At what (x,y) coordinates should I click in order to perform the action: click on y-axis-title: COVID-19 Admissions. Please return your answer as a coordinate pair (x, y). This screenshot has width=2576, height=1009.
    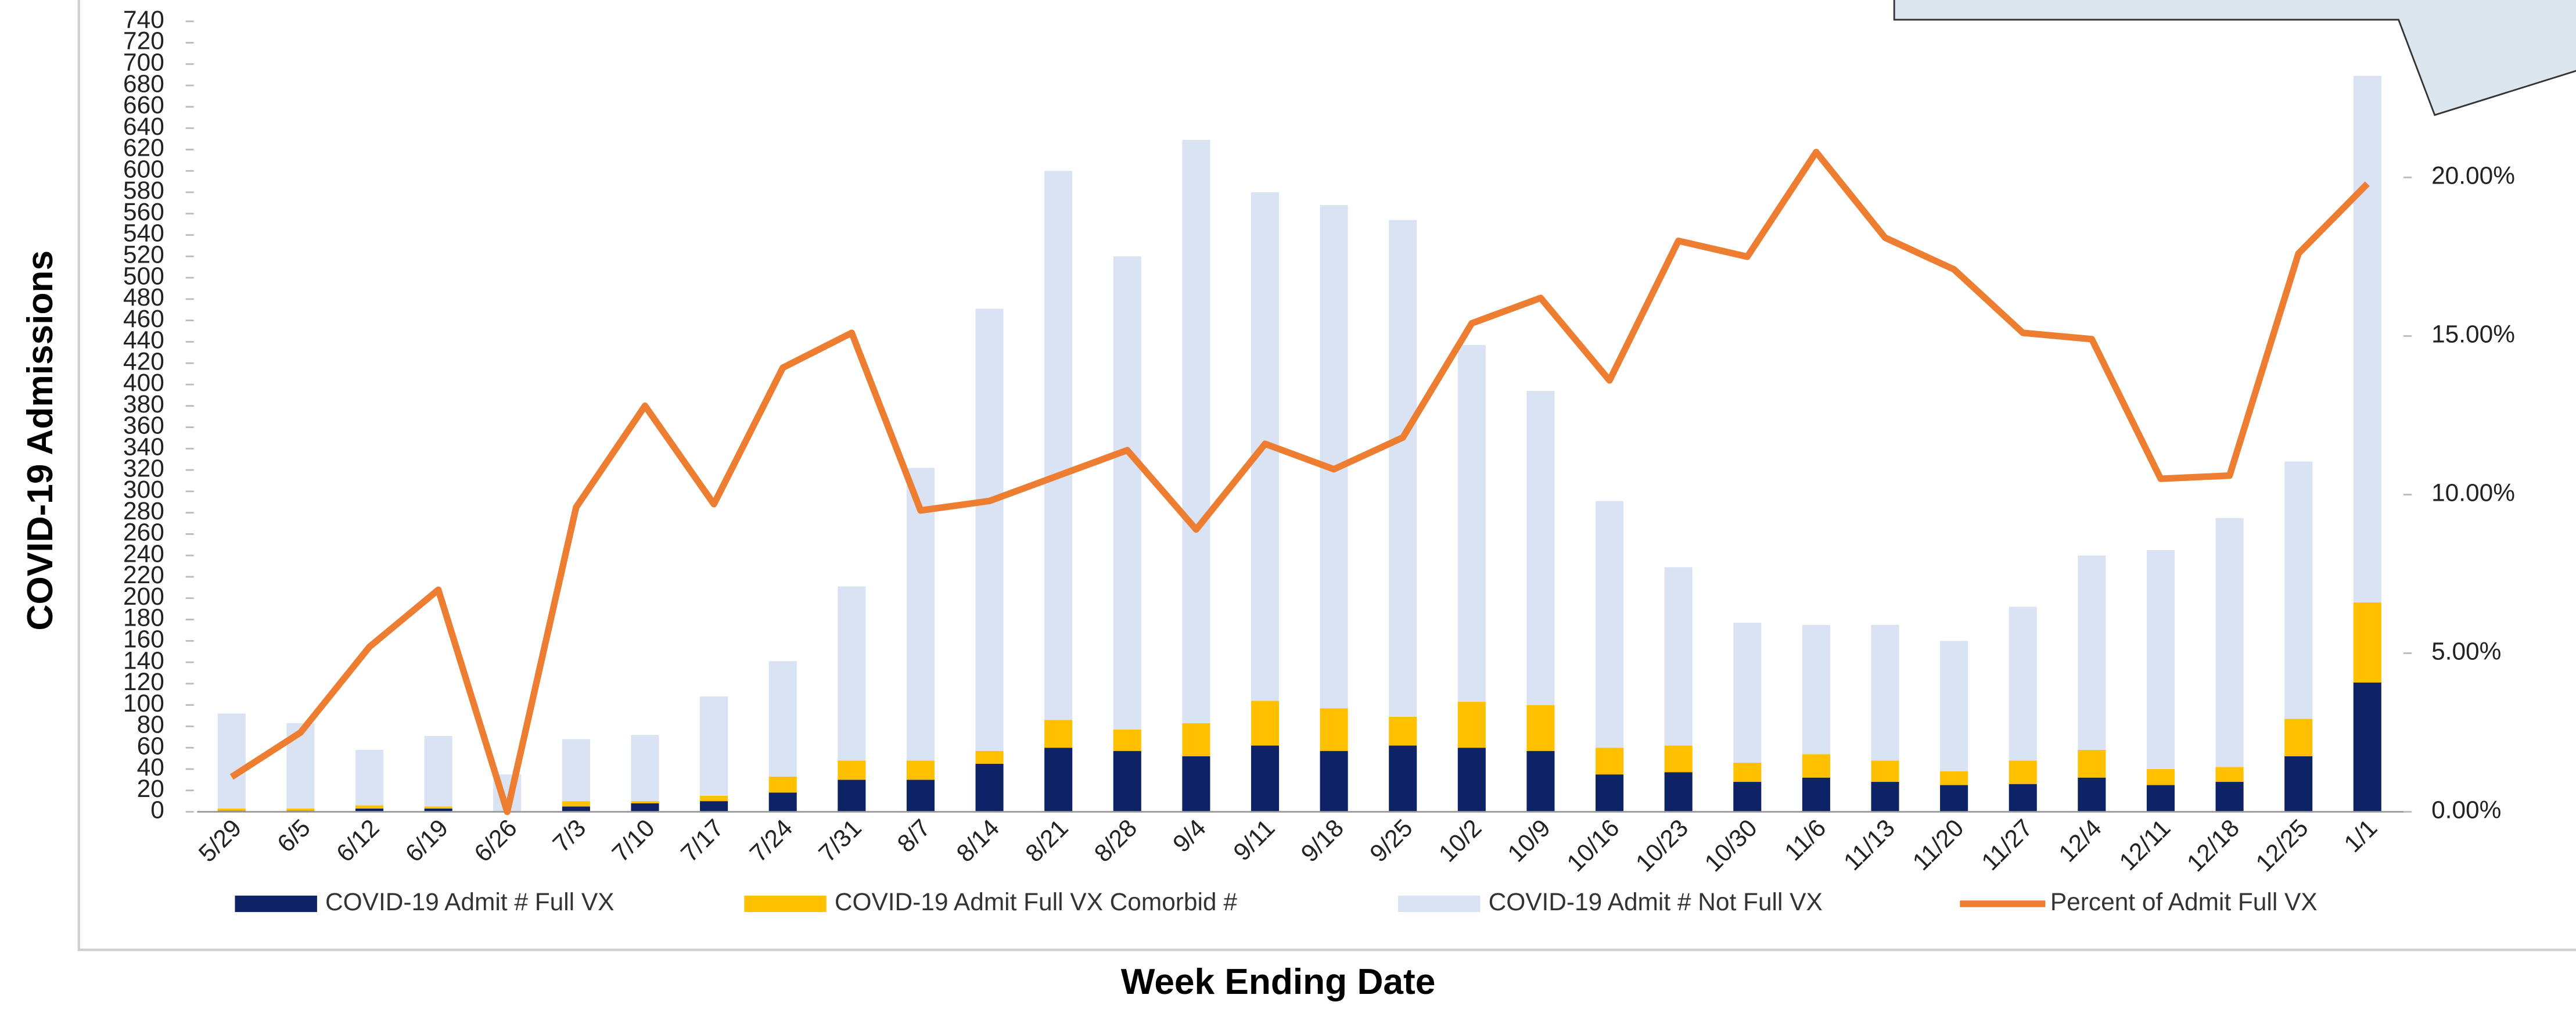
    Looking at the image, I should click on (40, 440).